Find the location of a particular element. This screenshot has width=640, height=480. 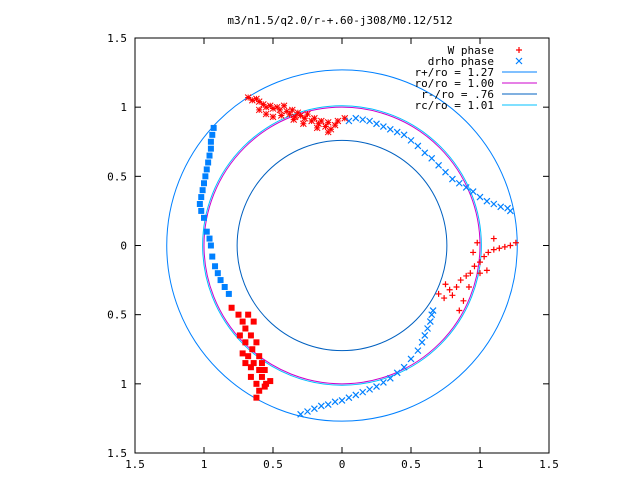

y-tick-label: 0 is located at coordinates (123, 246).